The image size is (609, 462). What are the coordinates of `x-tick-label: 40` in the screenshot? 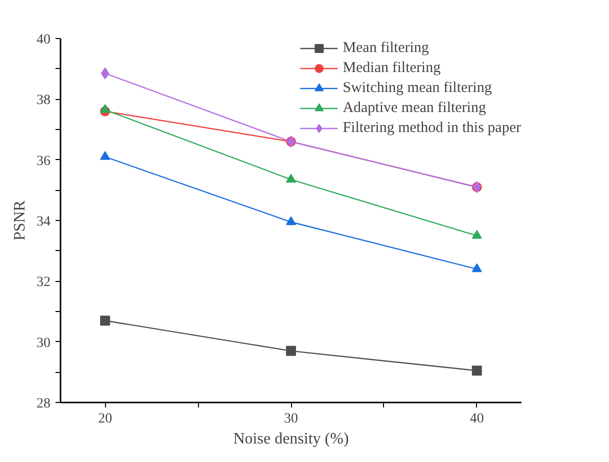 It's located at (477, 419).